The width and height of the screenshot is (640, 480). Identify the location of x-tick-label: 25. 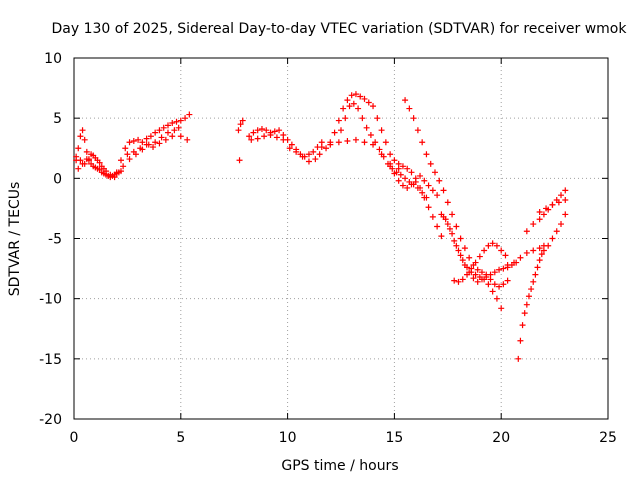
(608, 438).